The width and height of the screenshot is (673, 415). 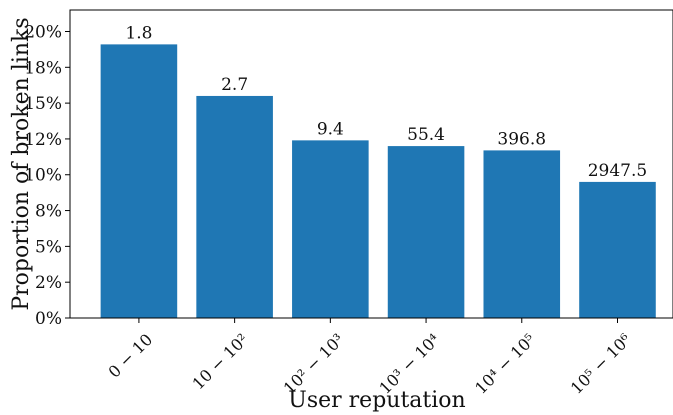 I want to click on bar-value-label-3: 55.4, so click(x=426, y=135).